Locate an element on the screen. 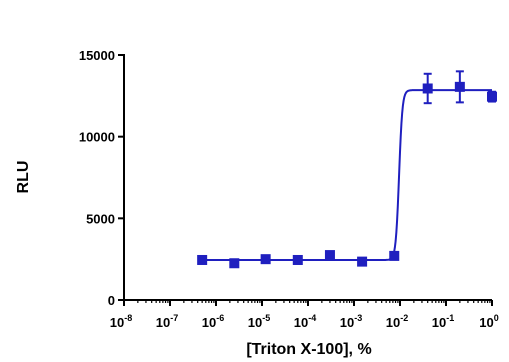 Image resolution: width=509 pixels, height=362 pixels. x-tick-label: 10⁰ is located at coordinates (488, 321).